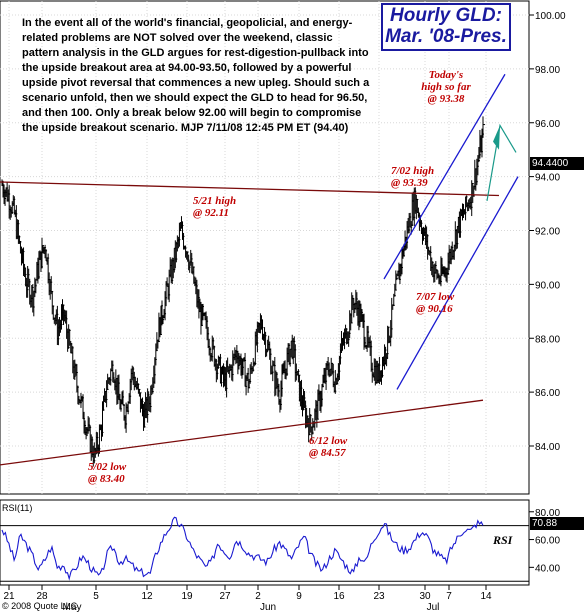  I want to click on x-axis: 21 28 5 12 19 27 2 9 16 23 30 7 14 May Jun Jul, so click(247, 599).